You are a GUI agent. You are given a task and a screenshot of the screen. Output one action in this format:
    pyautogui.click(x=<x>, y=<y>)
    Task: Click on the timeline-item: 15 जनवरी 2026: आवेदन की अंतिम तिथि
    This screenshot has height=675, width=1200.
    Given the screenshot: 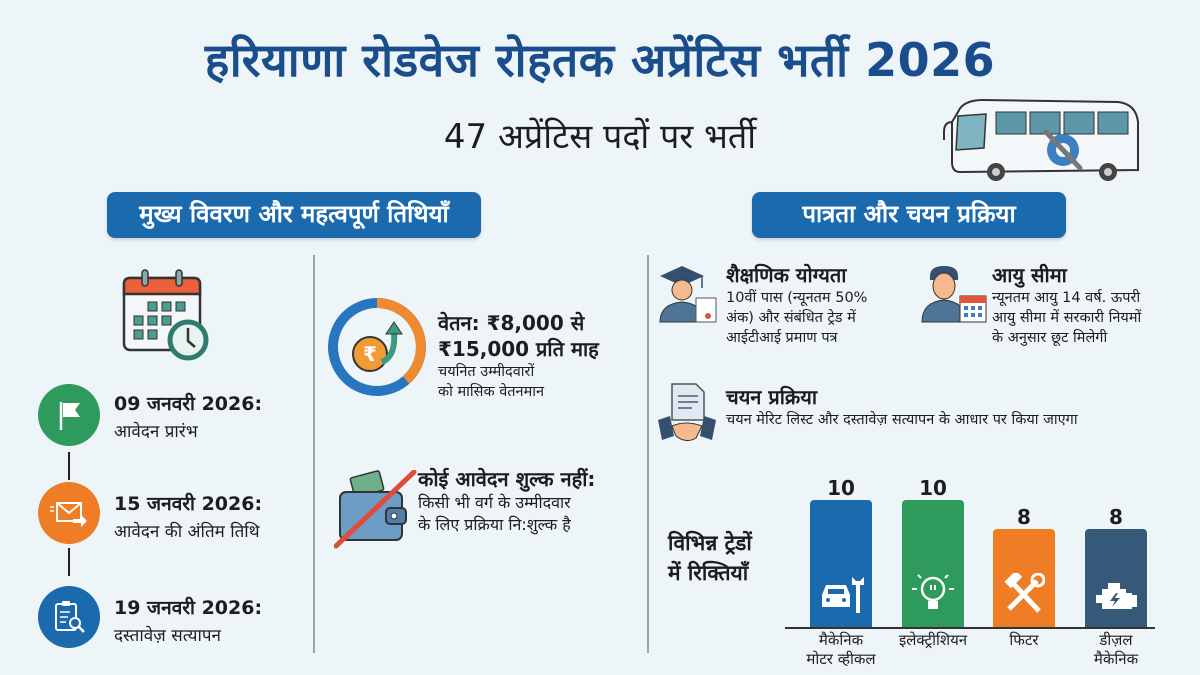 What is the action you would take?
    pyautogui.click(x=188, y=516)
    